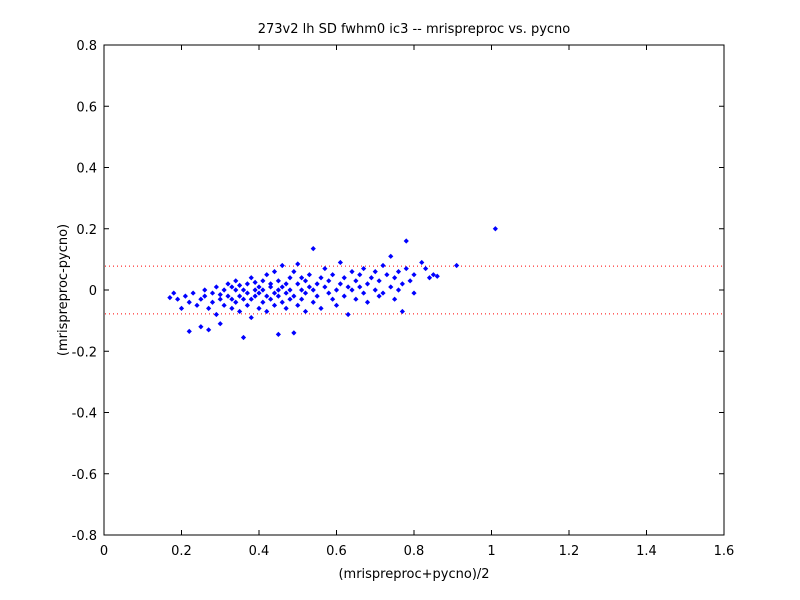 The width and height of the screenshot is (800, 600). Describe the element at coordinates (84, 414) in the screenshot. I see `y-tick-label: -0.4` at that location.